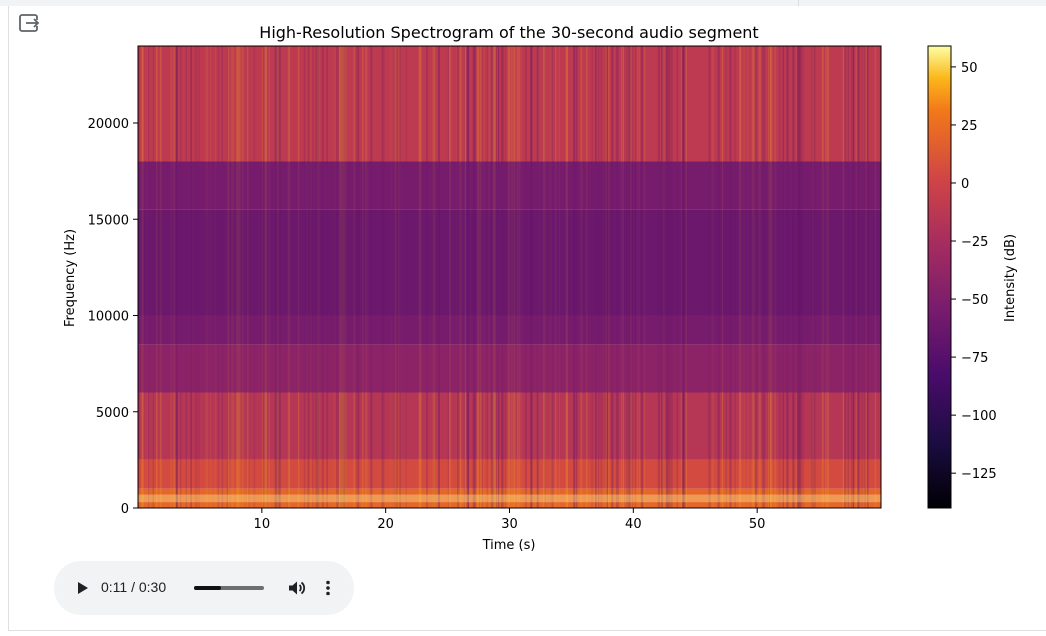  I want to click on x-axis: 10 20 30 40 50, so click(510, 520).